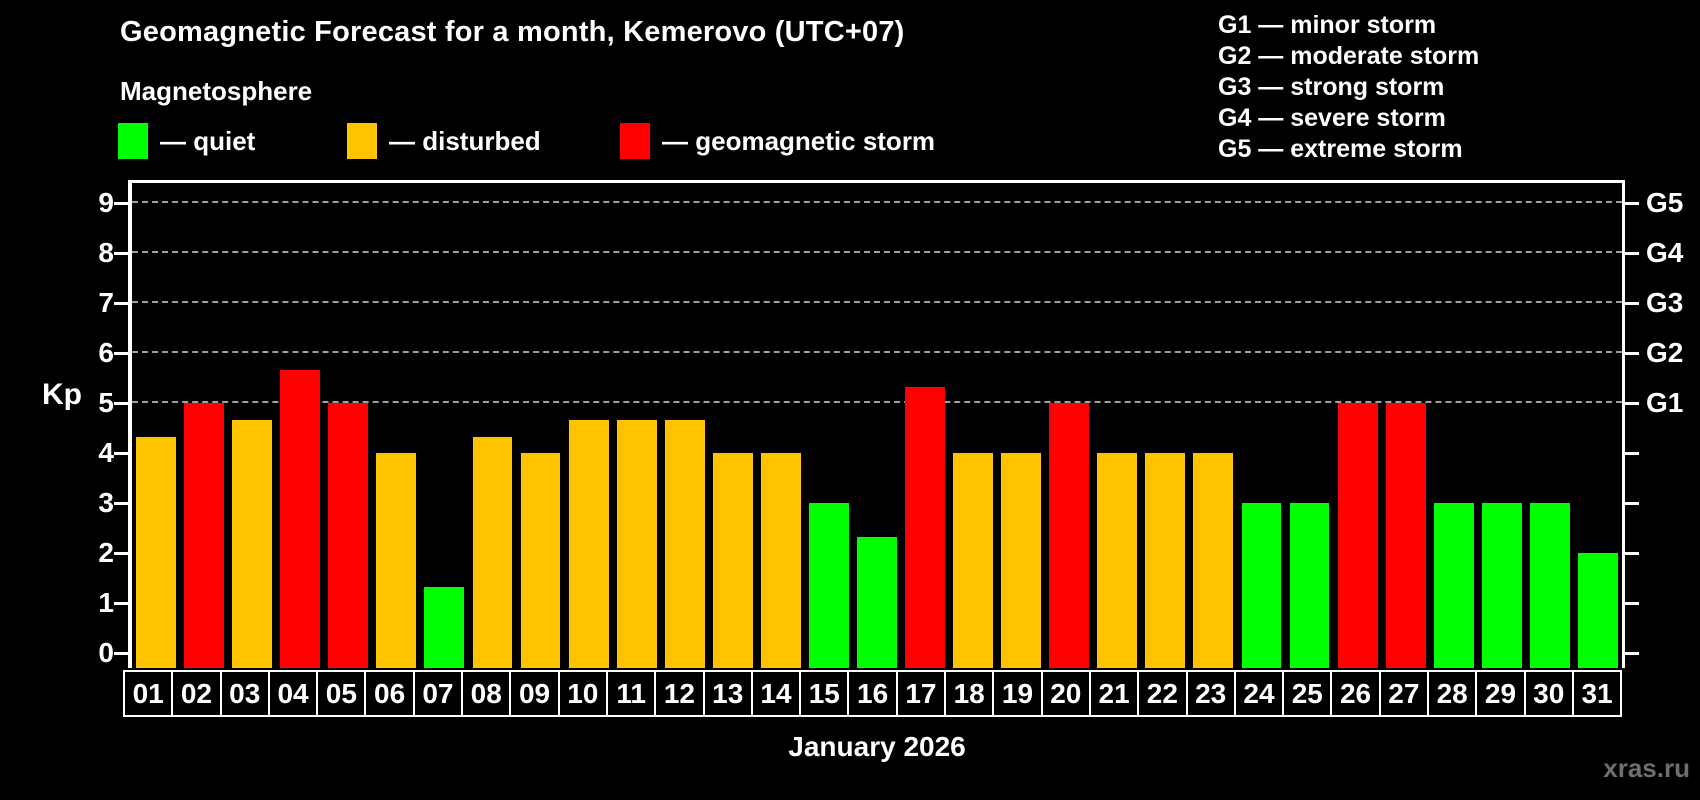  Describe the element at coordinates (106, 652) in the screenshot. I see `y-tick-label-0: 0` at that location.